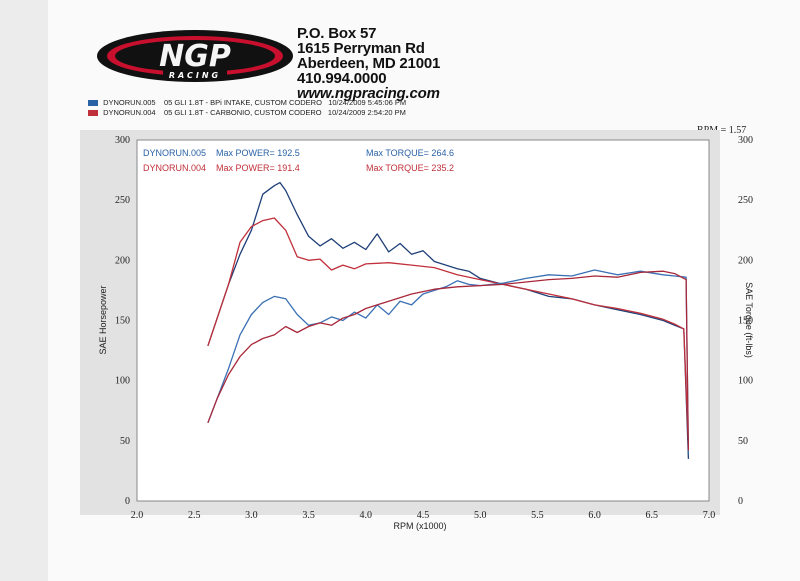  Describe the element at coordinates (722, 130) in the screenshot. I see `rpm-rate: RPM = 1.57` at that location.